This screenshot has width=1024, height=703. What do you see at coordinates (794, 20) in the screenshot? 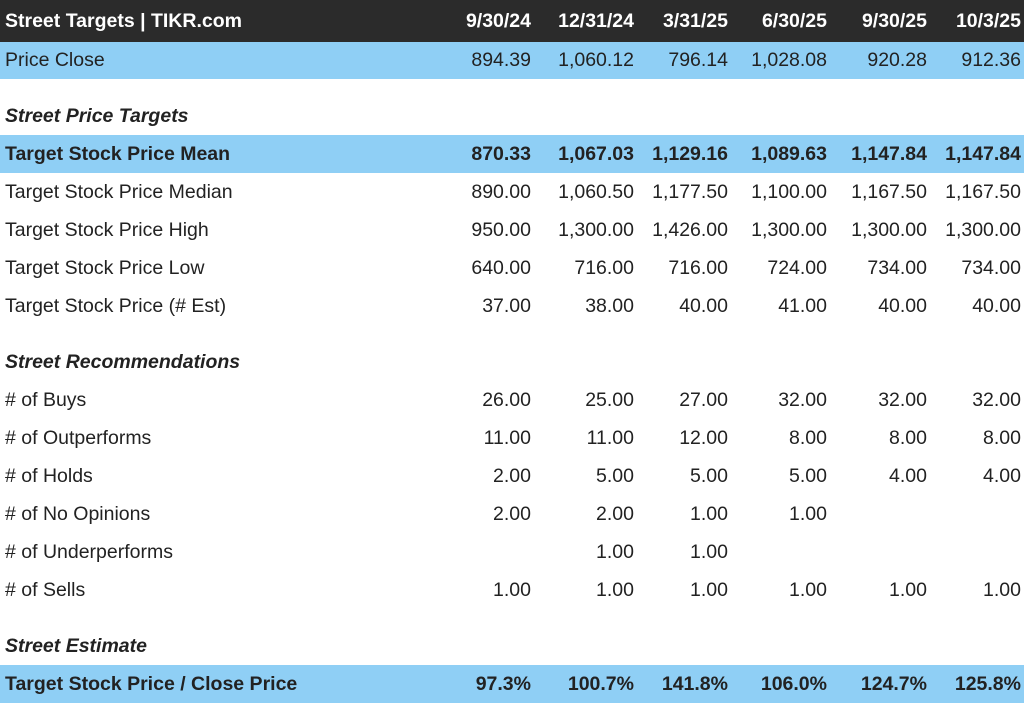
I see `period-header: 6/30/25` at bounding box center [794, 20].